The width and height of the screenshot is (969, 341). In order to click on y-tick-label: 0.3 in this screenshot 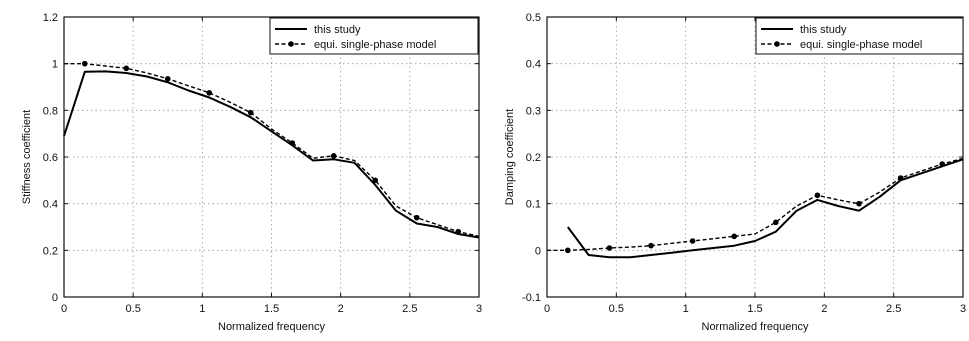, I will do `click(533, 111)`.